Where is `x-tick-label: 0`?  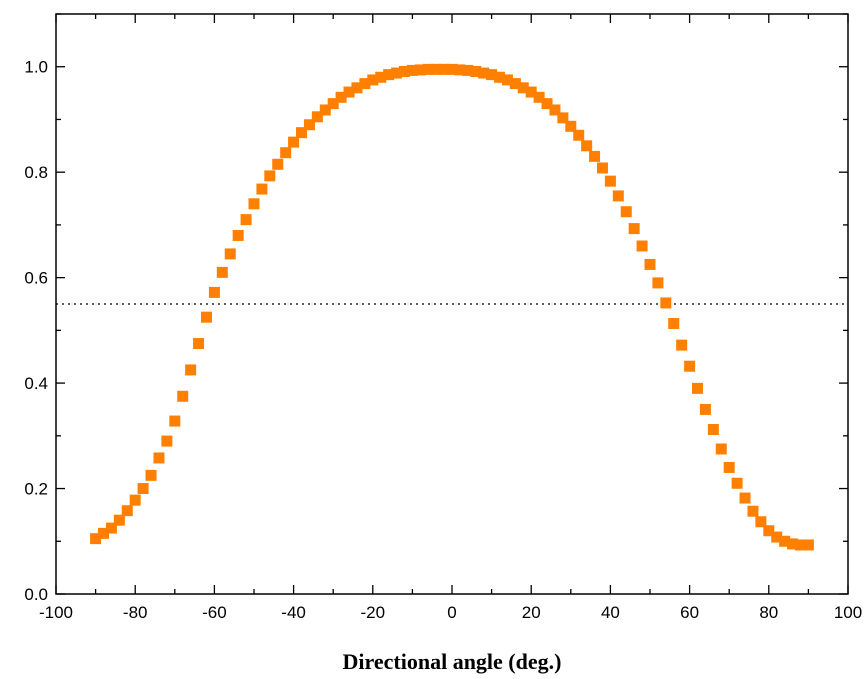
x-tick-label: 0 is located at coordinates (451, 612).